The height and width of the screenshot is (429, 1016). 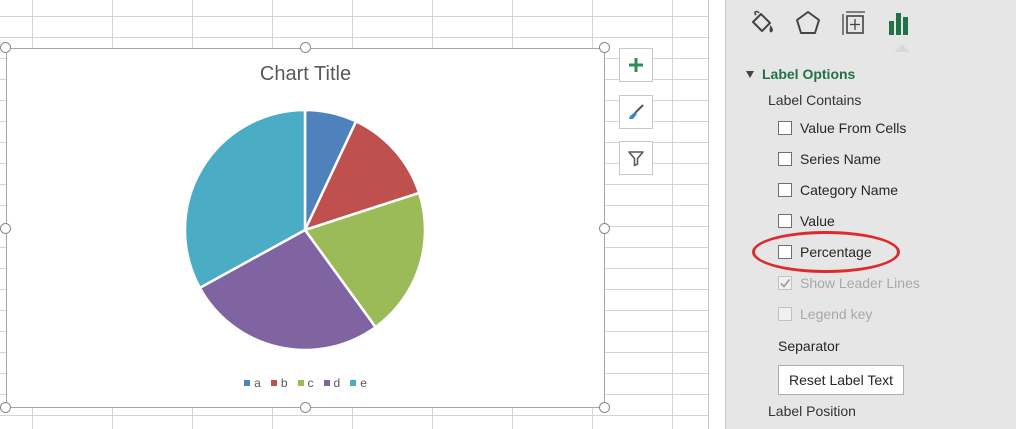 What do you see at coordinates (809, 346) in the screenshot?
I see `separator-label: Separator` at bounding box center [809, 346].